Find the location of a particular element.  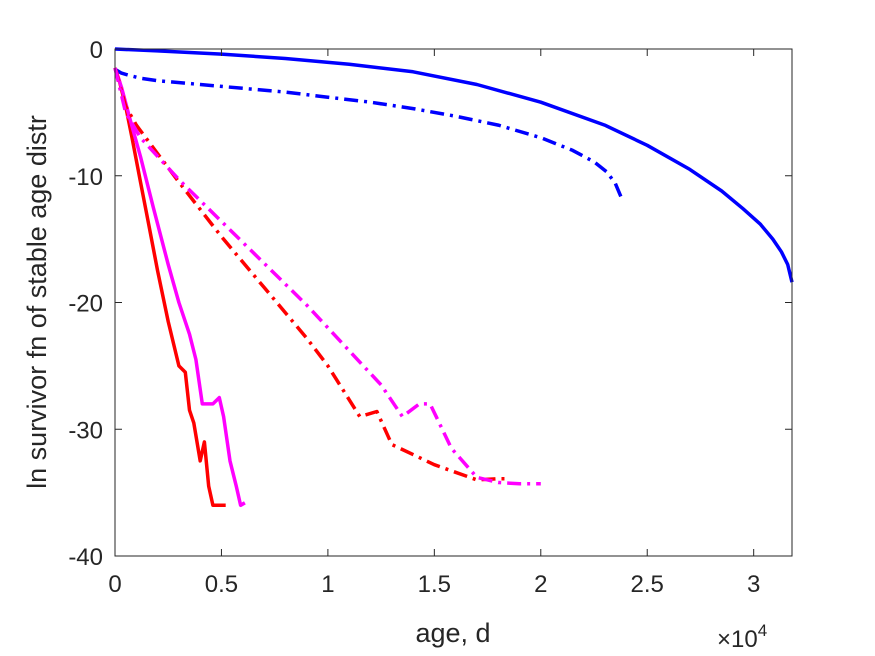

x-tick-label: 1 is located at coordinates (327, 584).